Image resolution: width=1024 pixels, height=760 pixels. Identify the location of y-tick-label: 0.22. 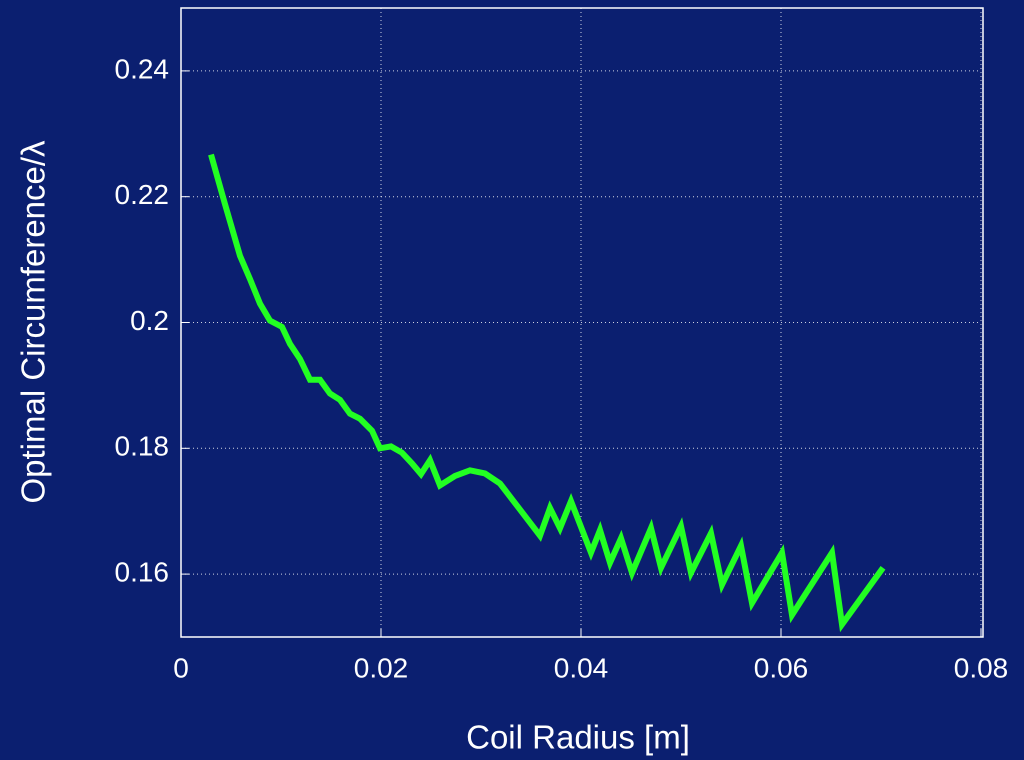
(142, 194).